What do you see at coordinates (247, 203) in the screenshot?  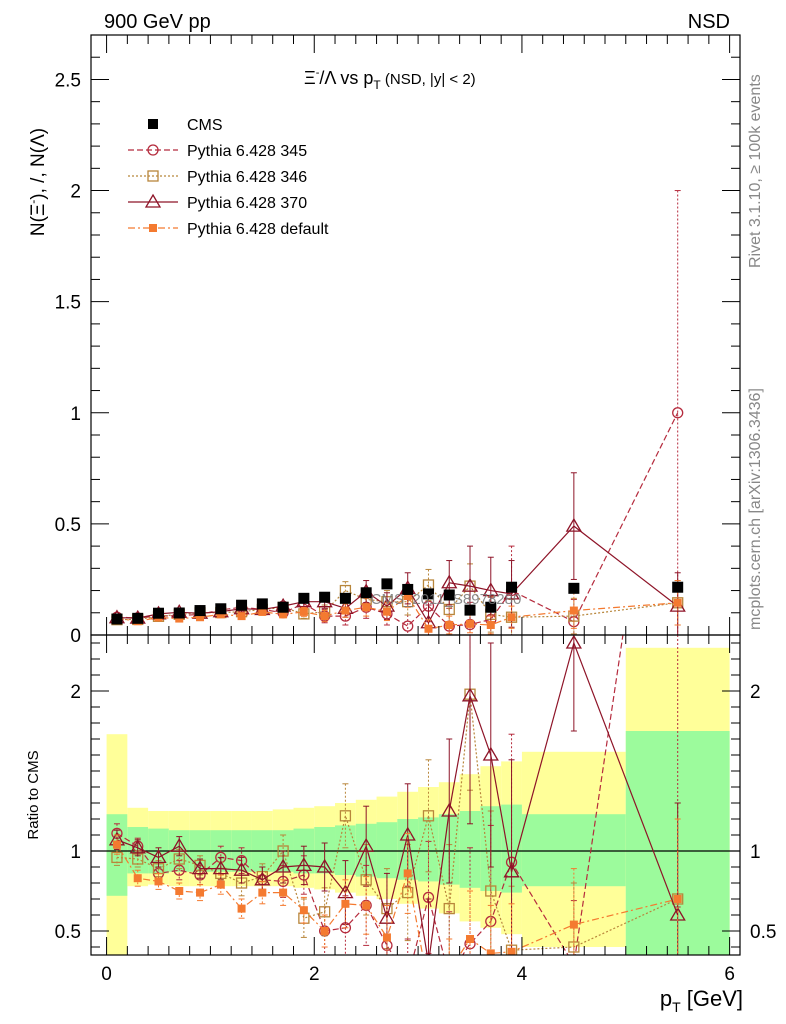 I see `legend-label: Pythia 6.428 370` at bounding box center [247, 203].